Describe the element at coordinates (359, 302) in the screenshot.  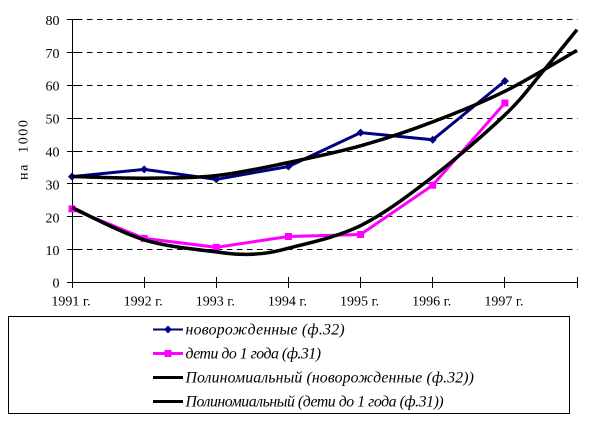
I see `svg-text: 1995 г.` at that location.